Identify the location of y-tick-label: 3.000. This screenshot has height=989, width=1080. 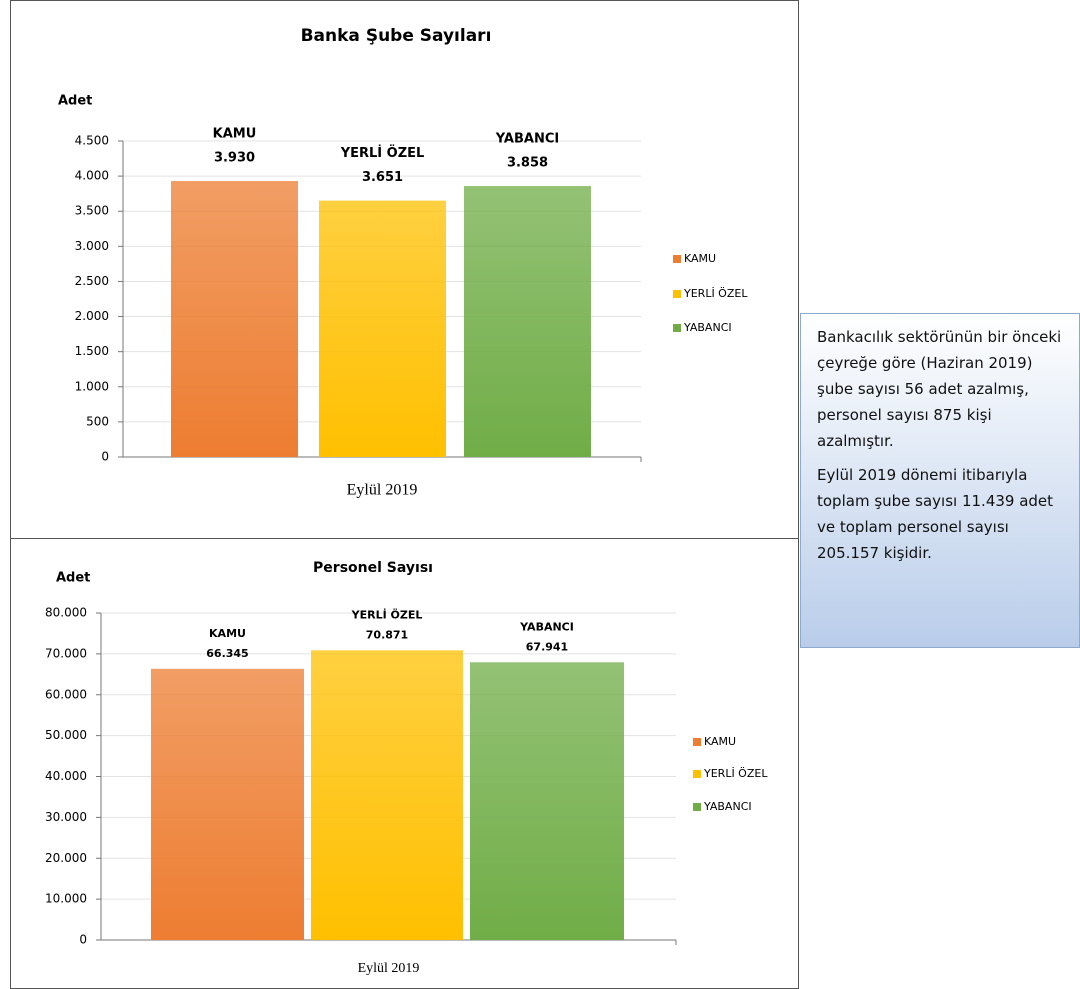
(92, 246).